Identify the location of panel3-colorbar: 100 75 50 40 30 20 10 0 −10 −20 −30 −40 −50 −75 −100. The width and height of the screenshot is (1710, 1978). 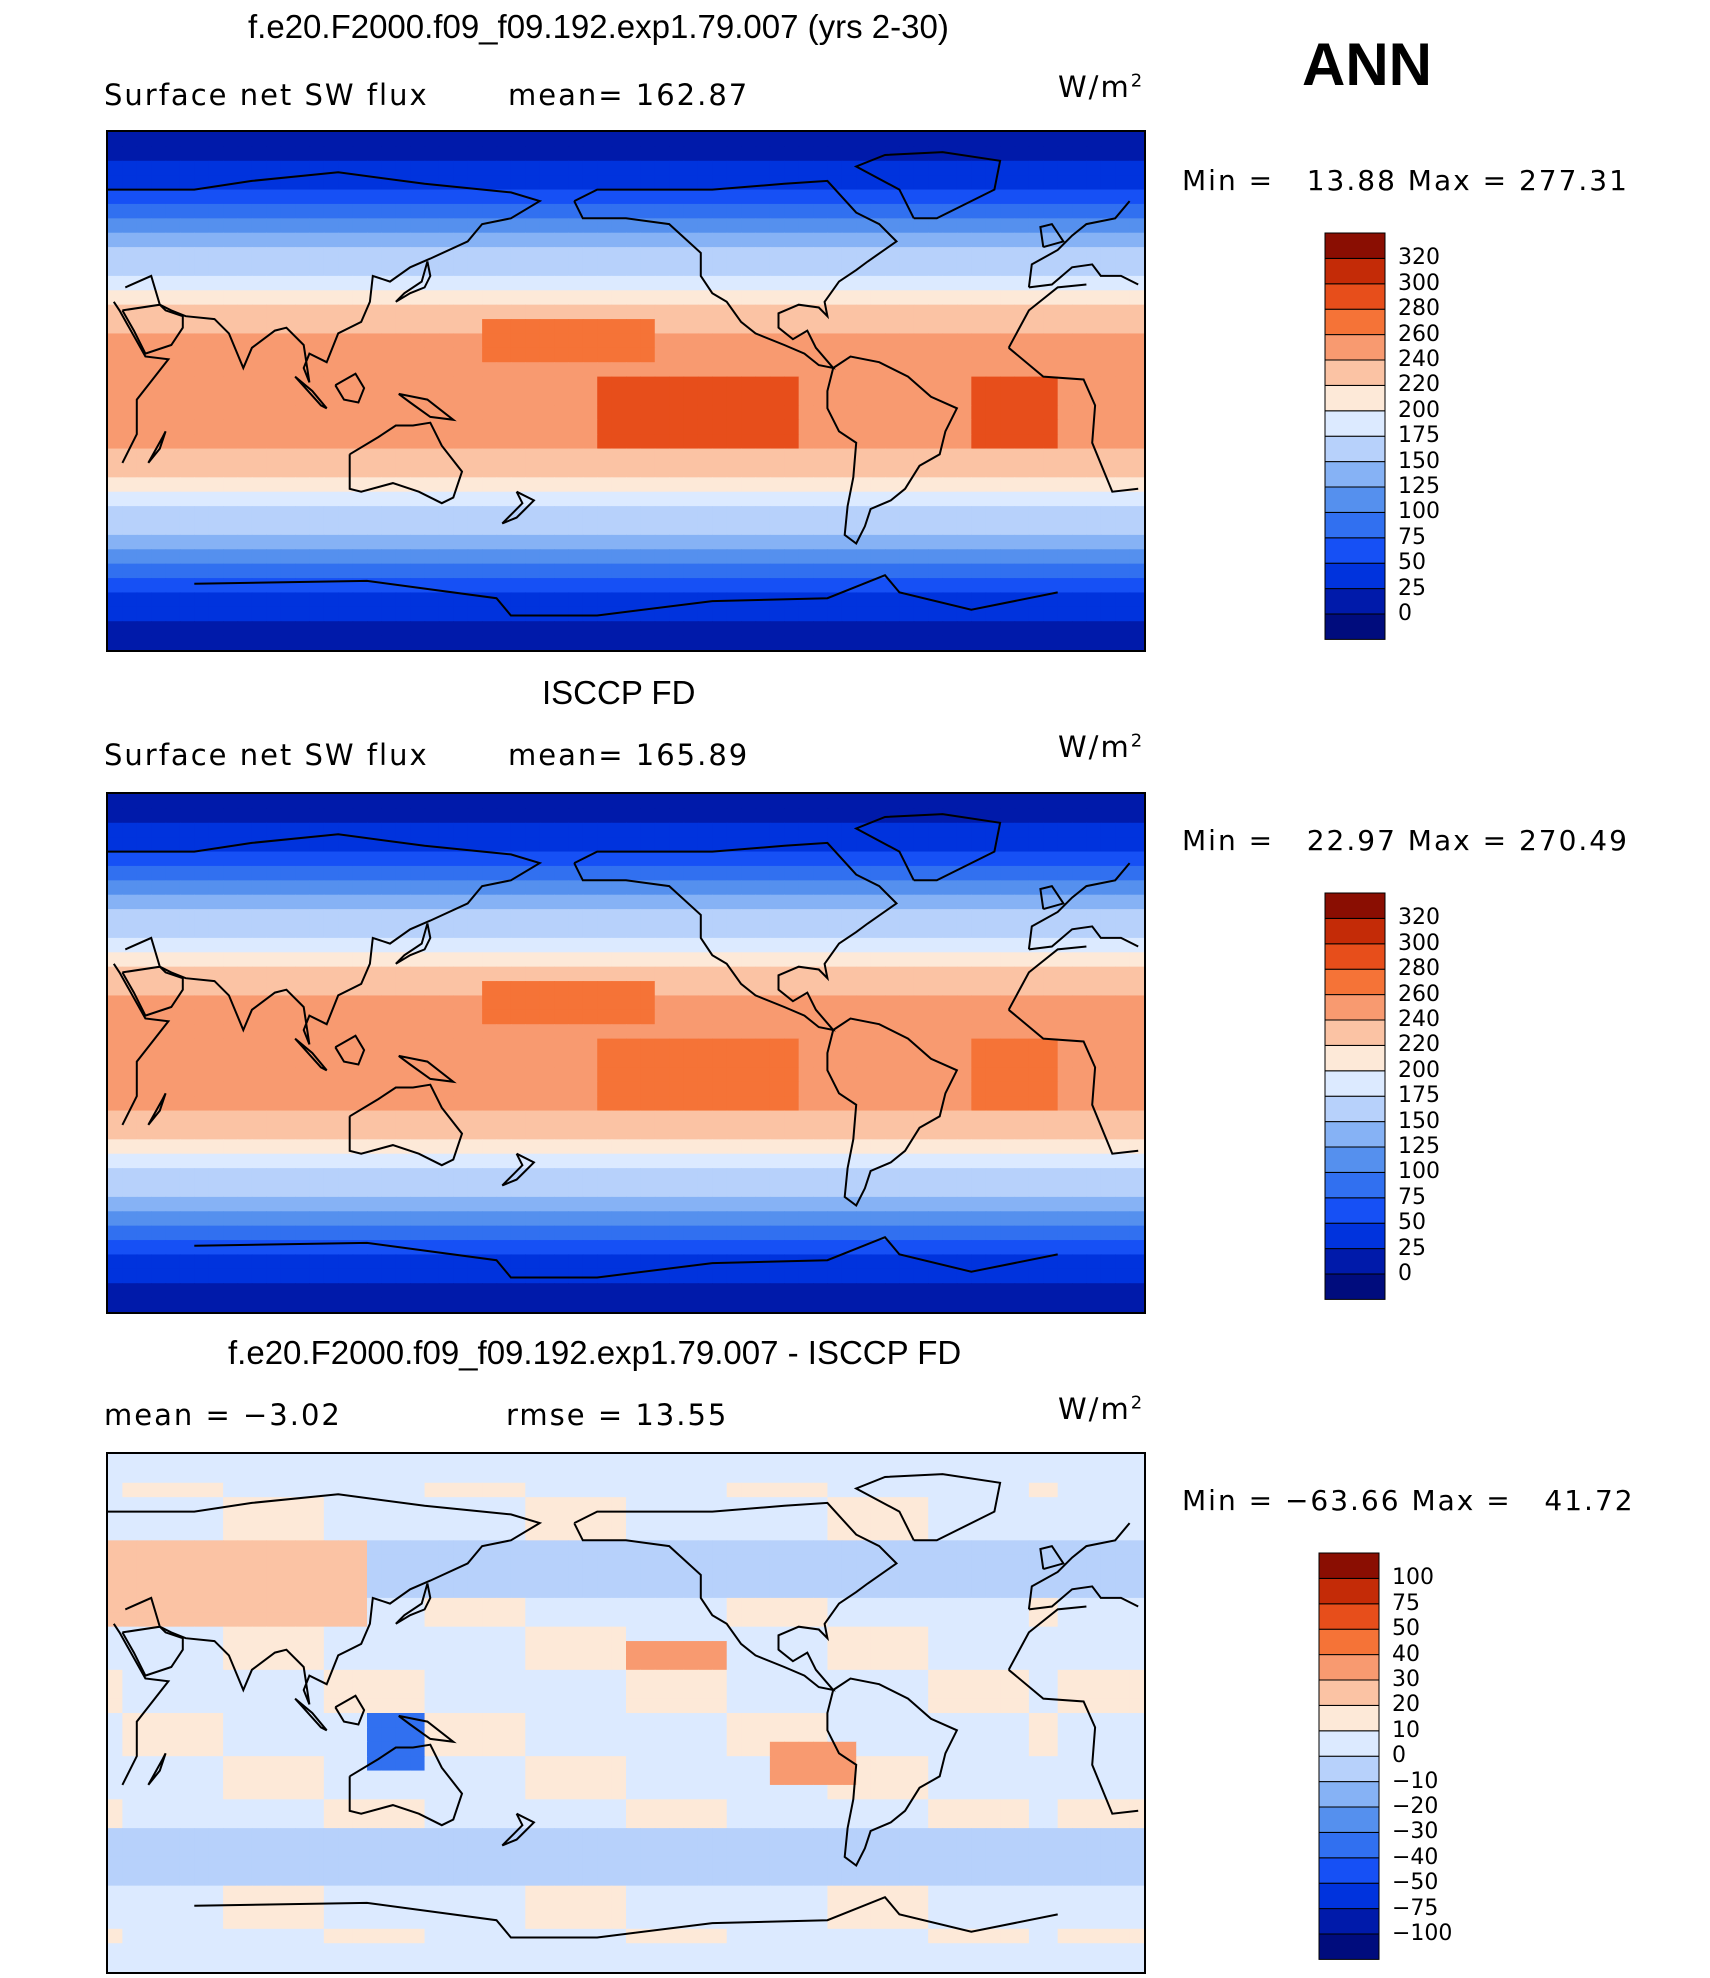
(1385, 1758).